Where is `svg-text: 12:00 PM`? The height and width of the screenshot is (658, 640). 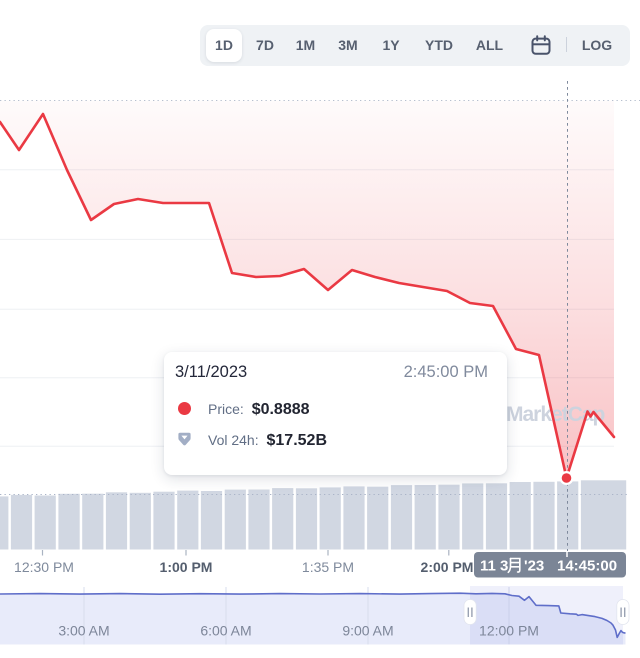
svg-text: 12:00 PM is located at coordinates (509, 631).